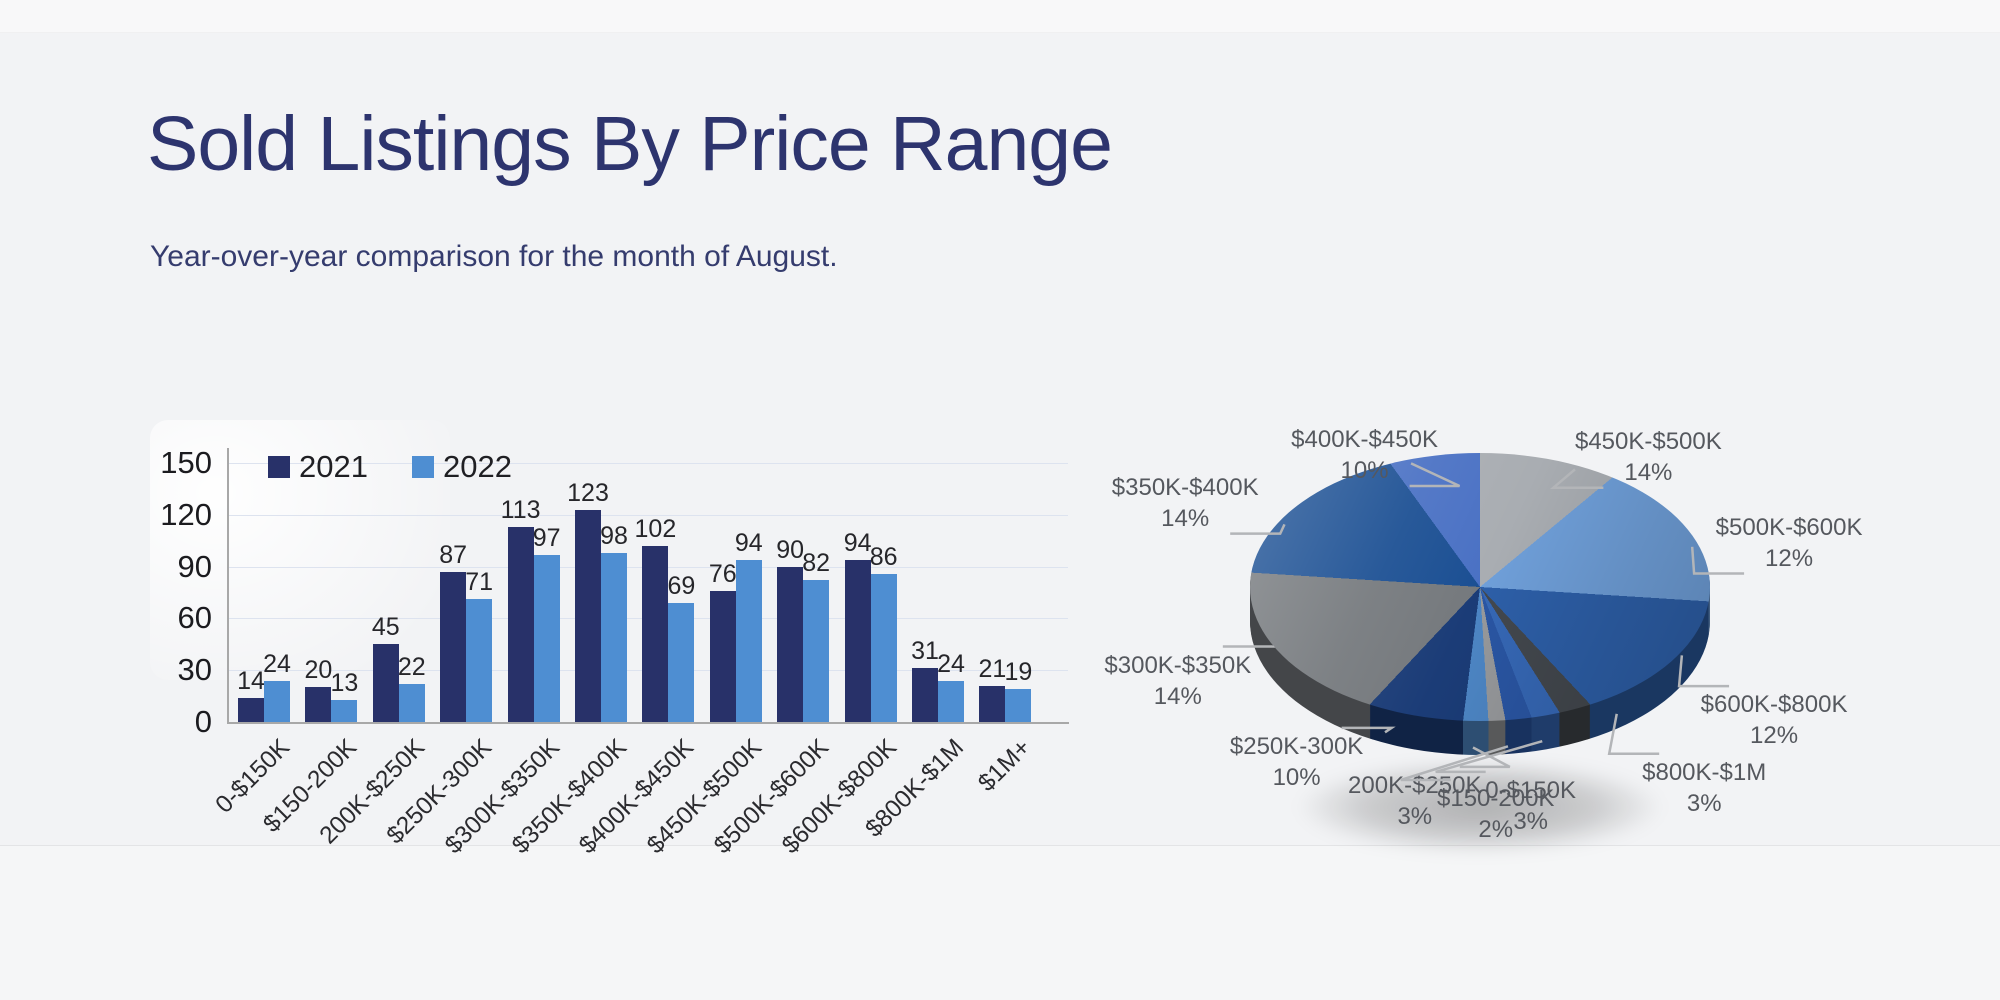 The height and width of the screenshot is (1000, 2000). I want to click on pie-slice-label: $600K-$800K 12%, so click(1774, 720).